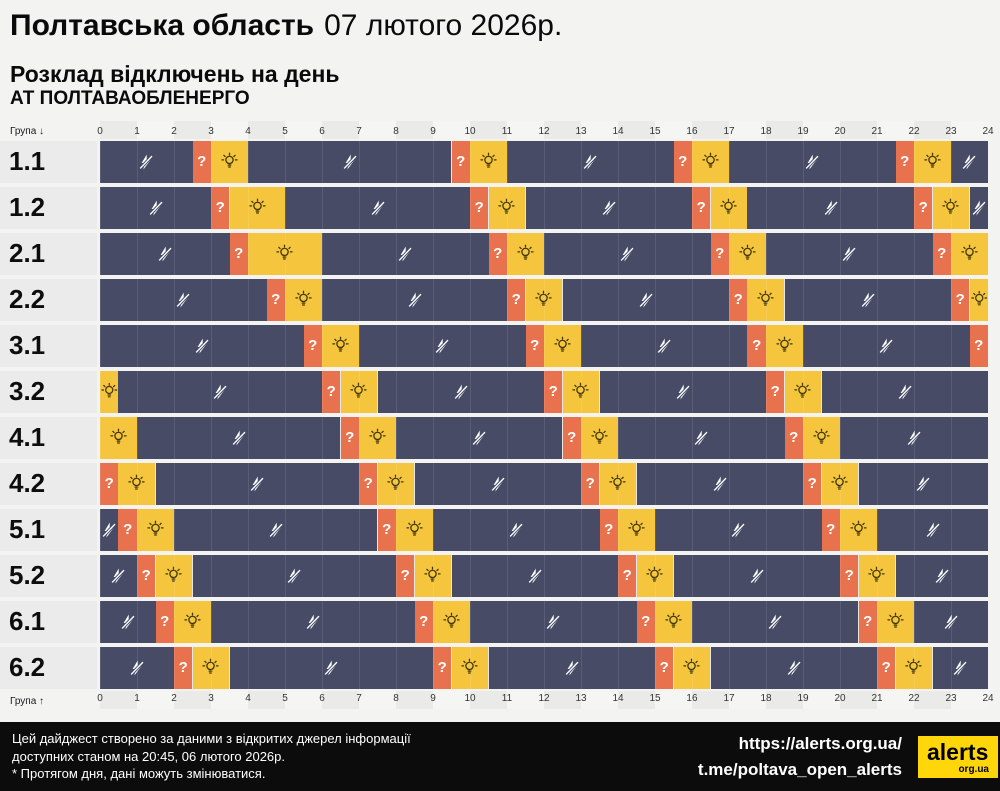 The image size is (1000, 791). Describe the element at coordinates (322, 131) in the screenshot. I see `hour-label: 6` at that location.